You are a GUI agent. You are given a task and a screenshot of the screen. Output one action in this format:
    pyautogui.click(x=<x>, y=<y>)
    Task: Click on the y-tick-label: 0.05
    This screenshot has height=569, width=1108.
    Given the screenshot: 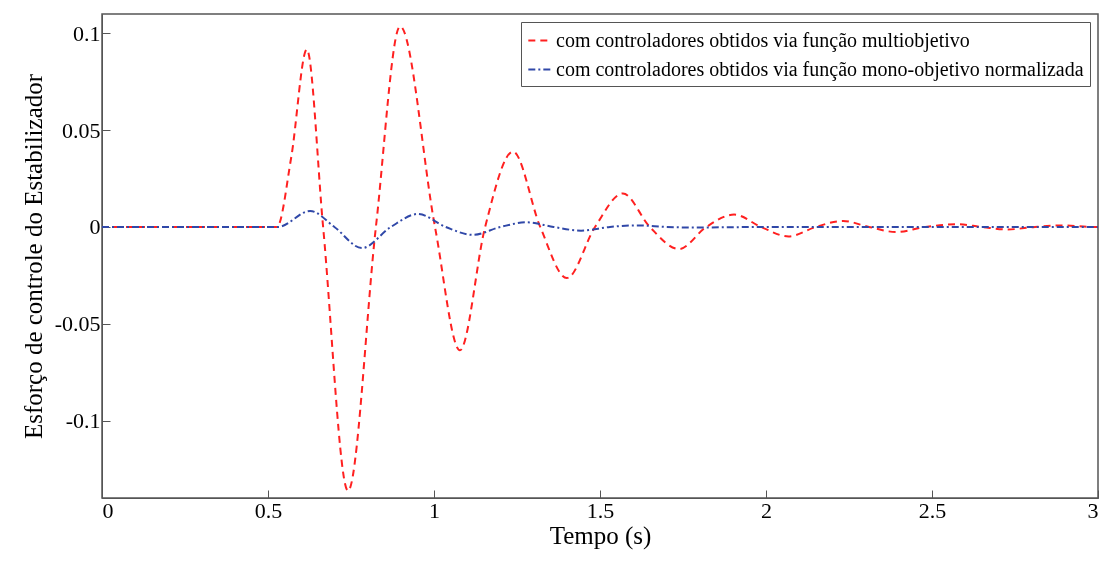 What is the action you would take?
    pyautogui.click(x=81, y=130)
    